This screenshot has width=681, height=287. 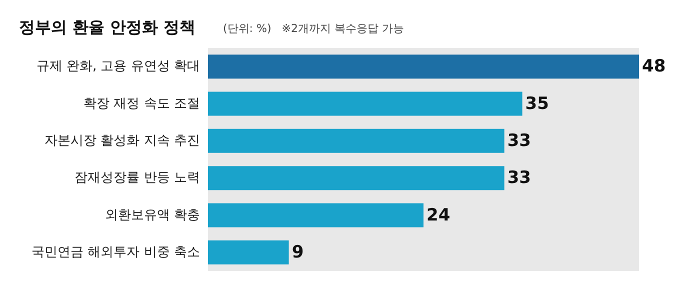 What do you see at coordinates (298, 252) in the screenshot?
I see `data-label: 9` at bounding box center [298, 252].